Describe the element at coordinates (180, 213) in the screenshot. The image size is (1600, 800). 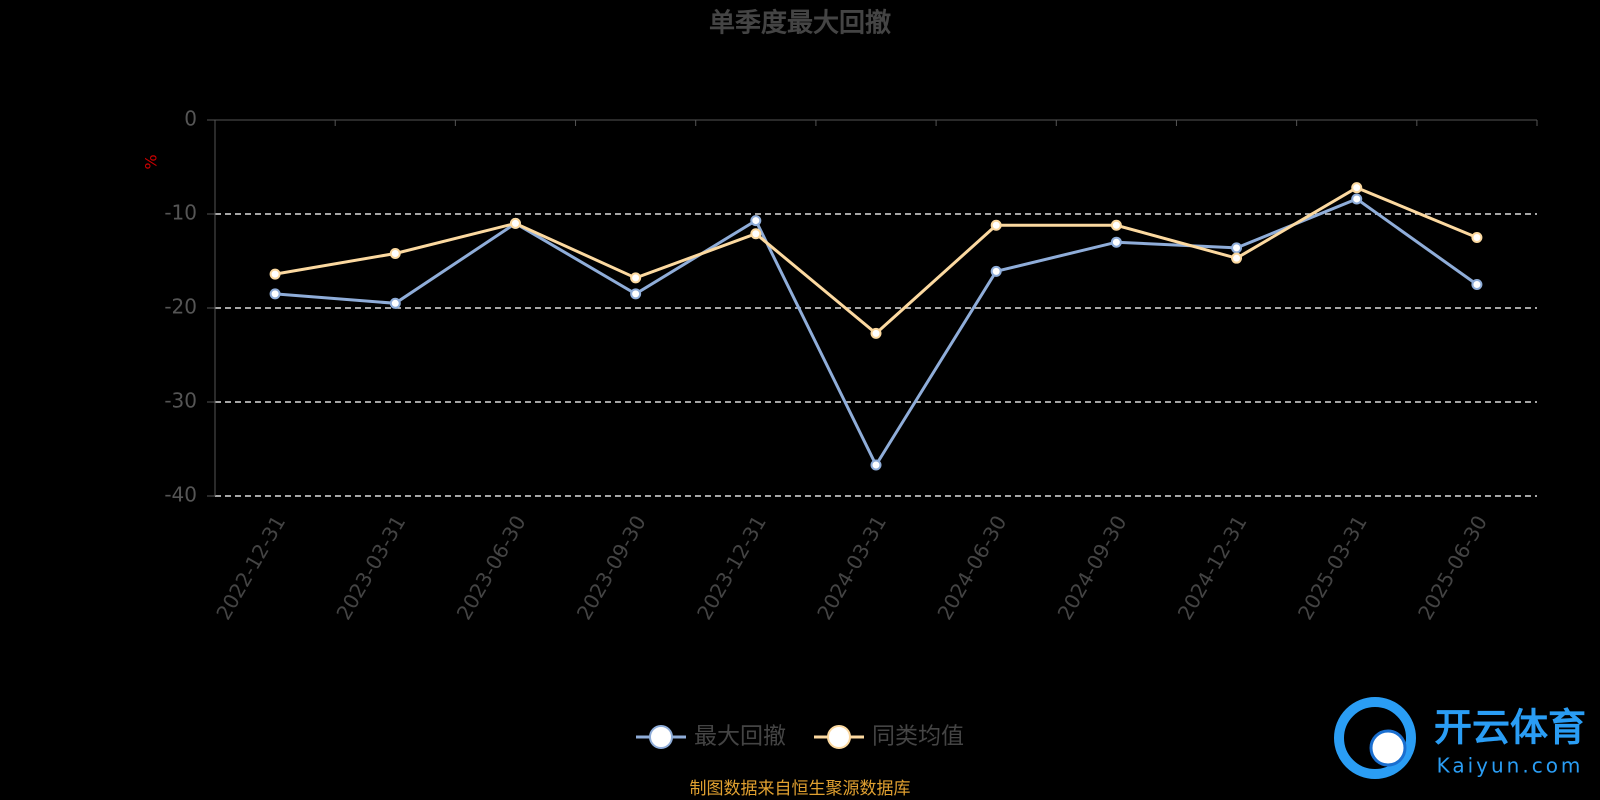
I see `y-tick-label: -10` at that location.